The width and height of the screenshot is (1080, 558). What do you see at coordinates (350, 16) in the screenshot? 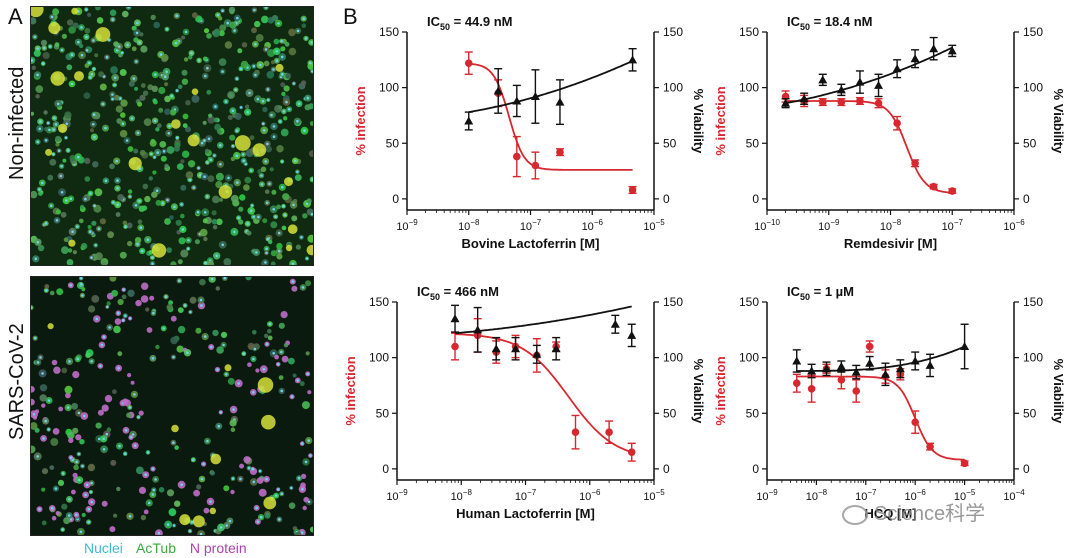
I see `panel-b-label: B` at bounding box center [350, 16].